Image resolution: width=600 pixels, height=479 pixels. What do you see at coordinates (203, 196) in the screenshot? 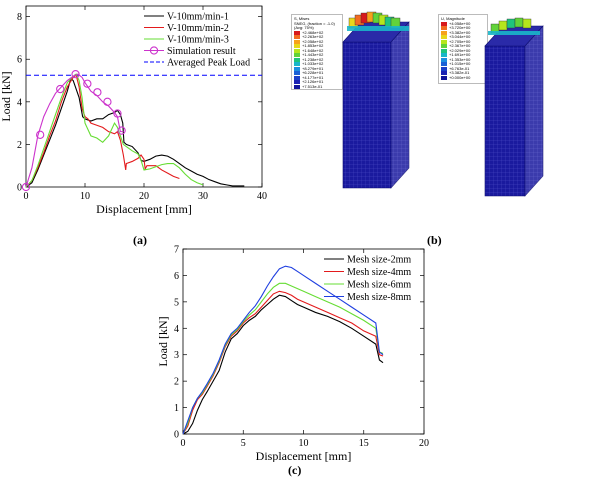
I see `x-tick-label: 30` at bounding box center [203, 196].